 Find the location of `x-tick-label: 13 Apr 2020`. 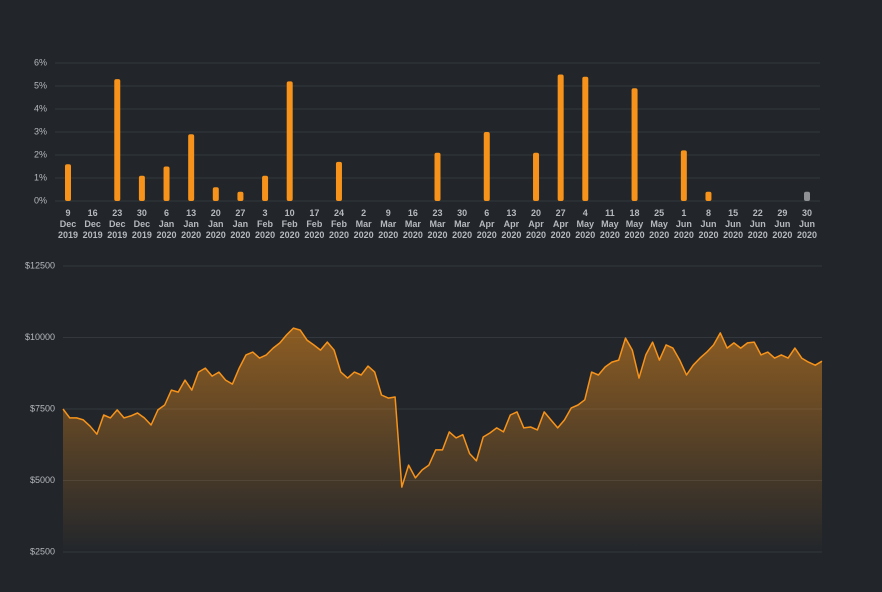

x-tick-label: 13 Apr 2020 is located at coordinates (511, 224).